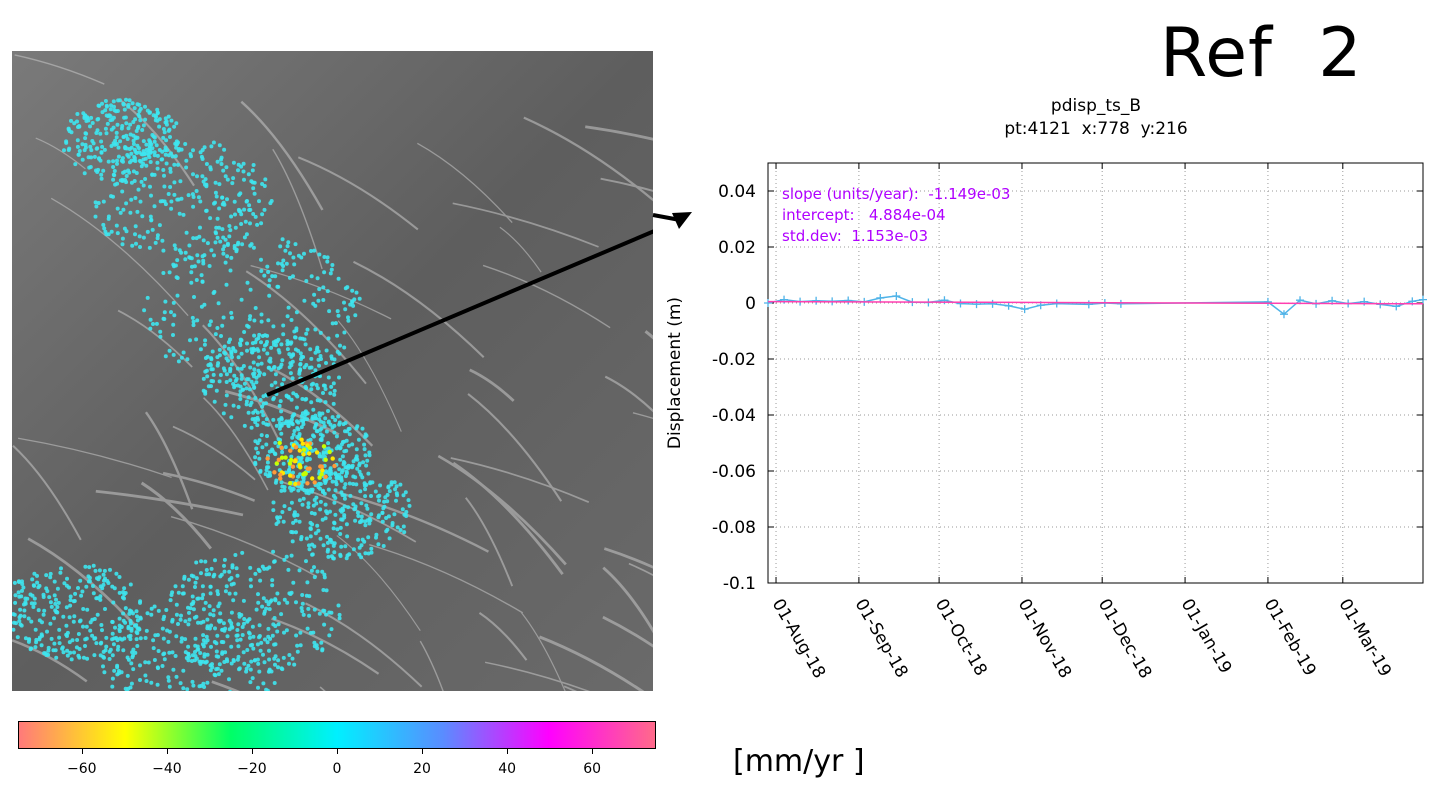 The image size is (1443, 799). What do you see at coordinates (737, 192) in the screenshot?
I see `y-tick-label: 0.04` at bounding box center [737, 192].